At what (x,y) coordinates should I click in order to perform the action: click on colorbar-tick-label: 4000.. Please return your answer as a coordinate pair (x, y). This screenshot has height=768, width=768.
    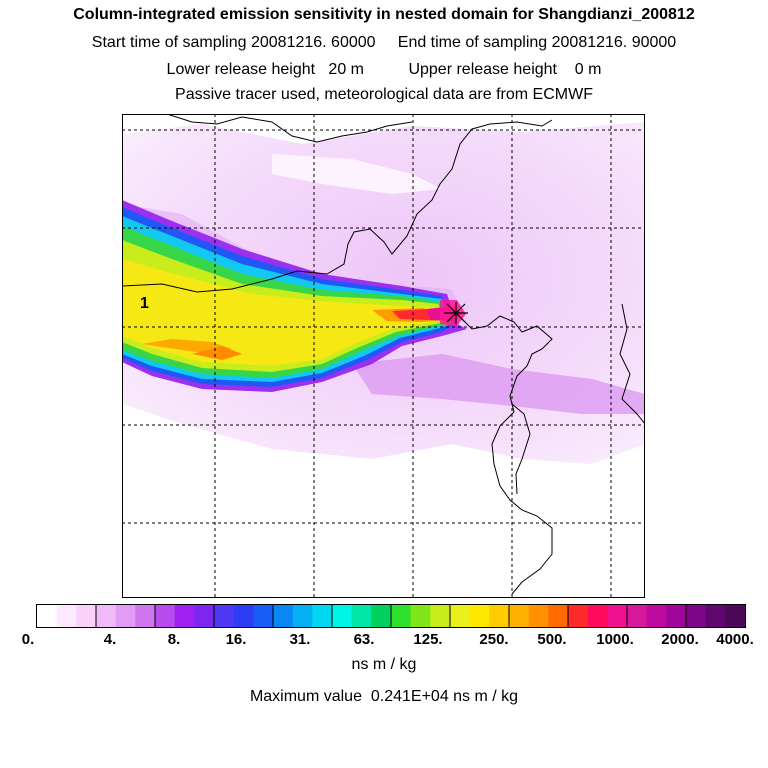
    Looking at the image, I should click on (735, 639).